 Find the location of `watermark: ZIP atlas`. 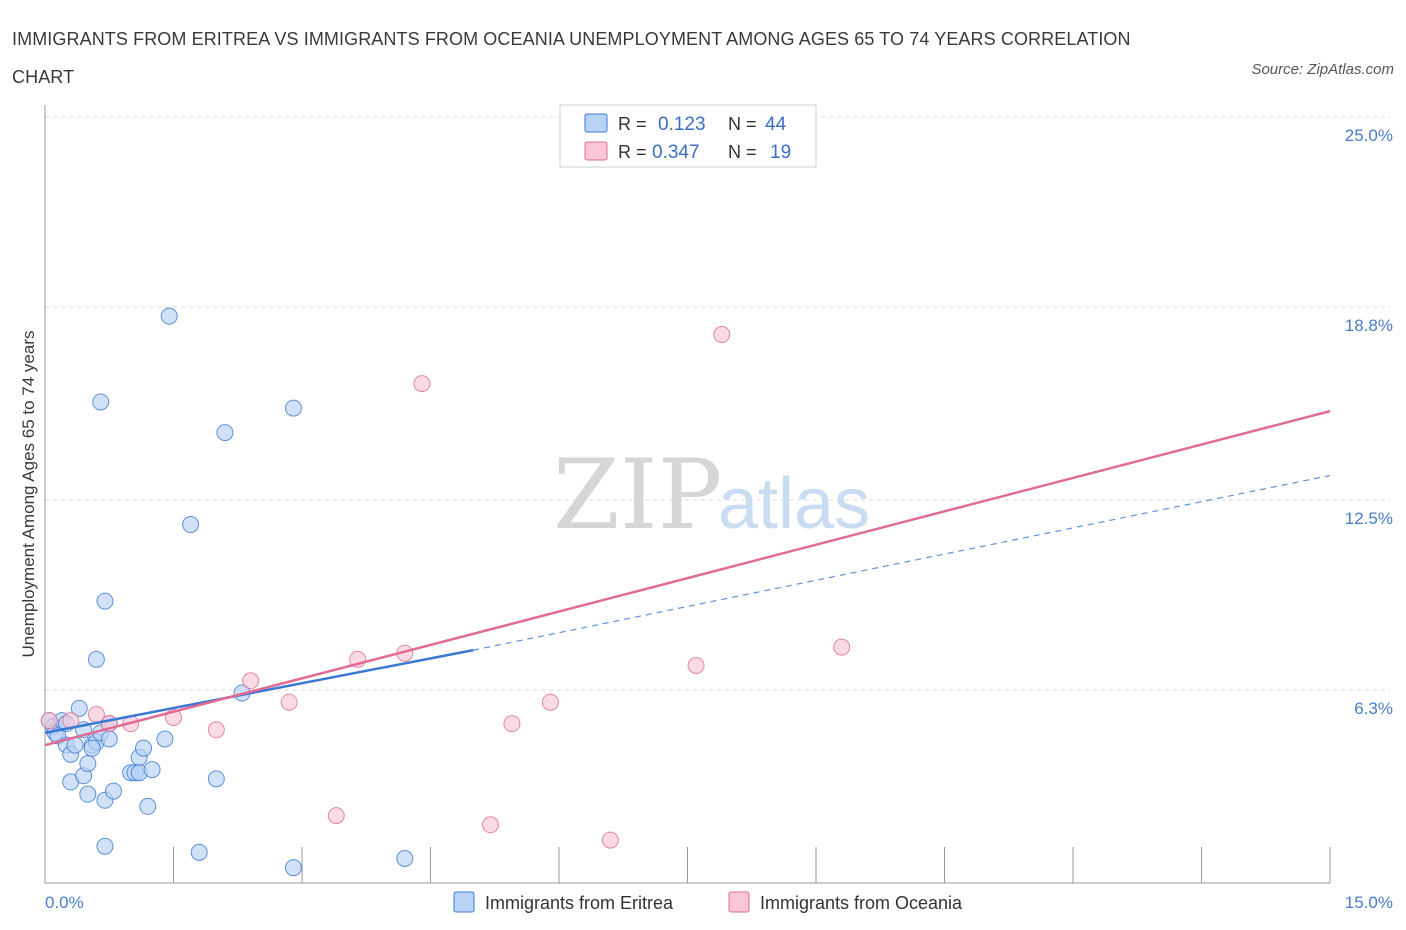

watermark: ZIP atlas is located at coordinates (711, 495).